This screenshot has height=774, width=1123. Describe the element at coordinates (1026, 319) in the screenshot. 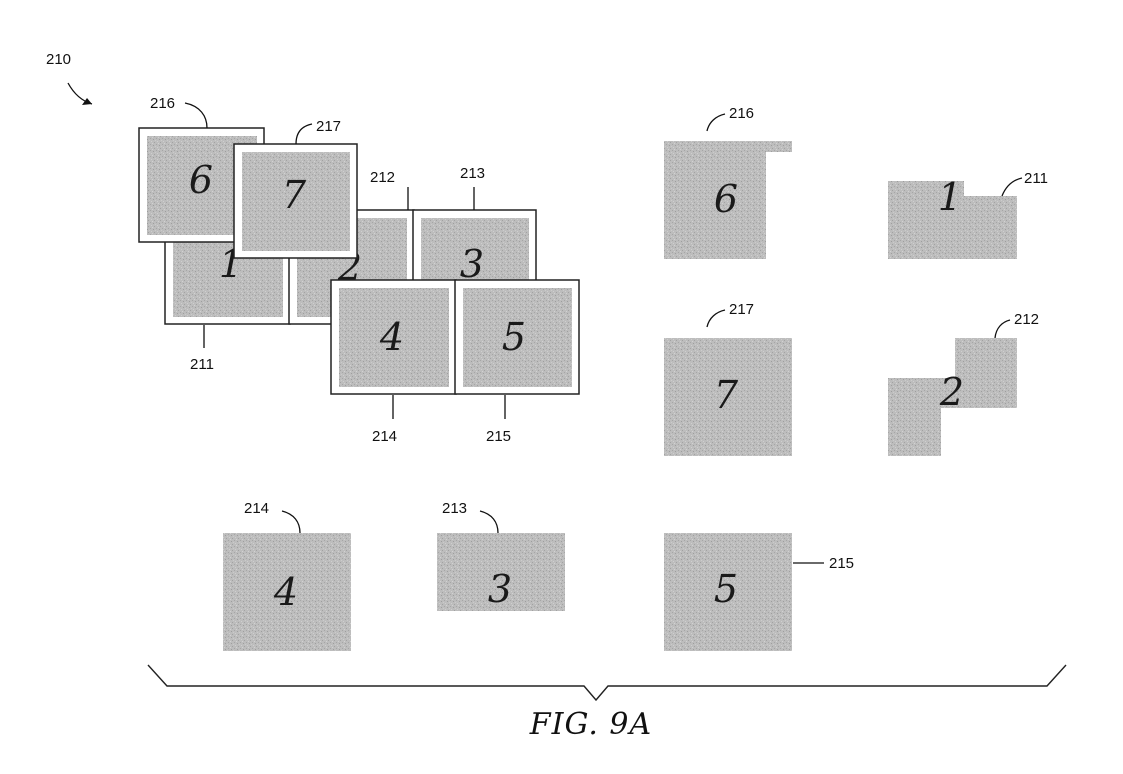

I see `piece-ref-212: 212` at that location.